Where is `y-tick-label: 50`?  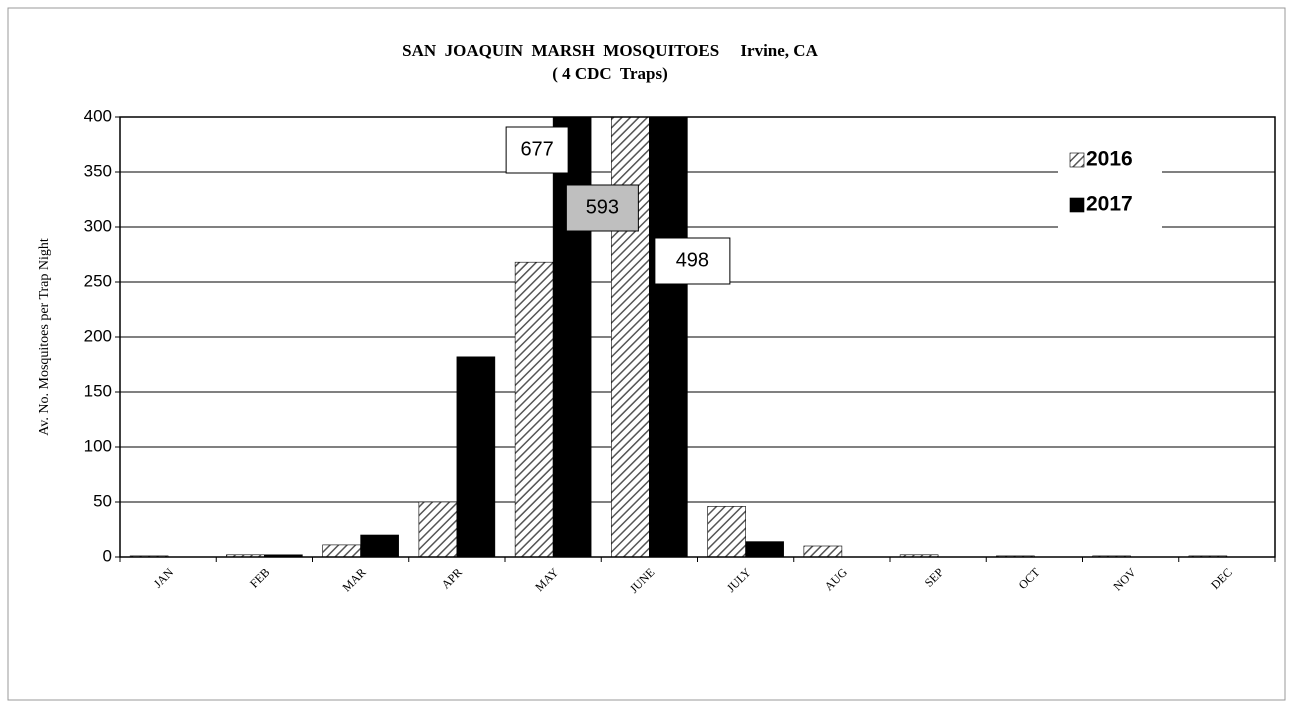 y-tick-label: 50 is located at coordinates (102, 500).